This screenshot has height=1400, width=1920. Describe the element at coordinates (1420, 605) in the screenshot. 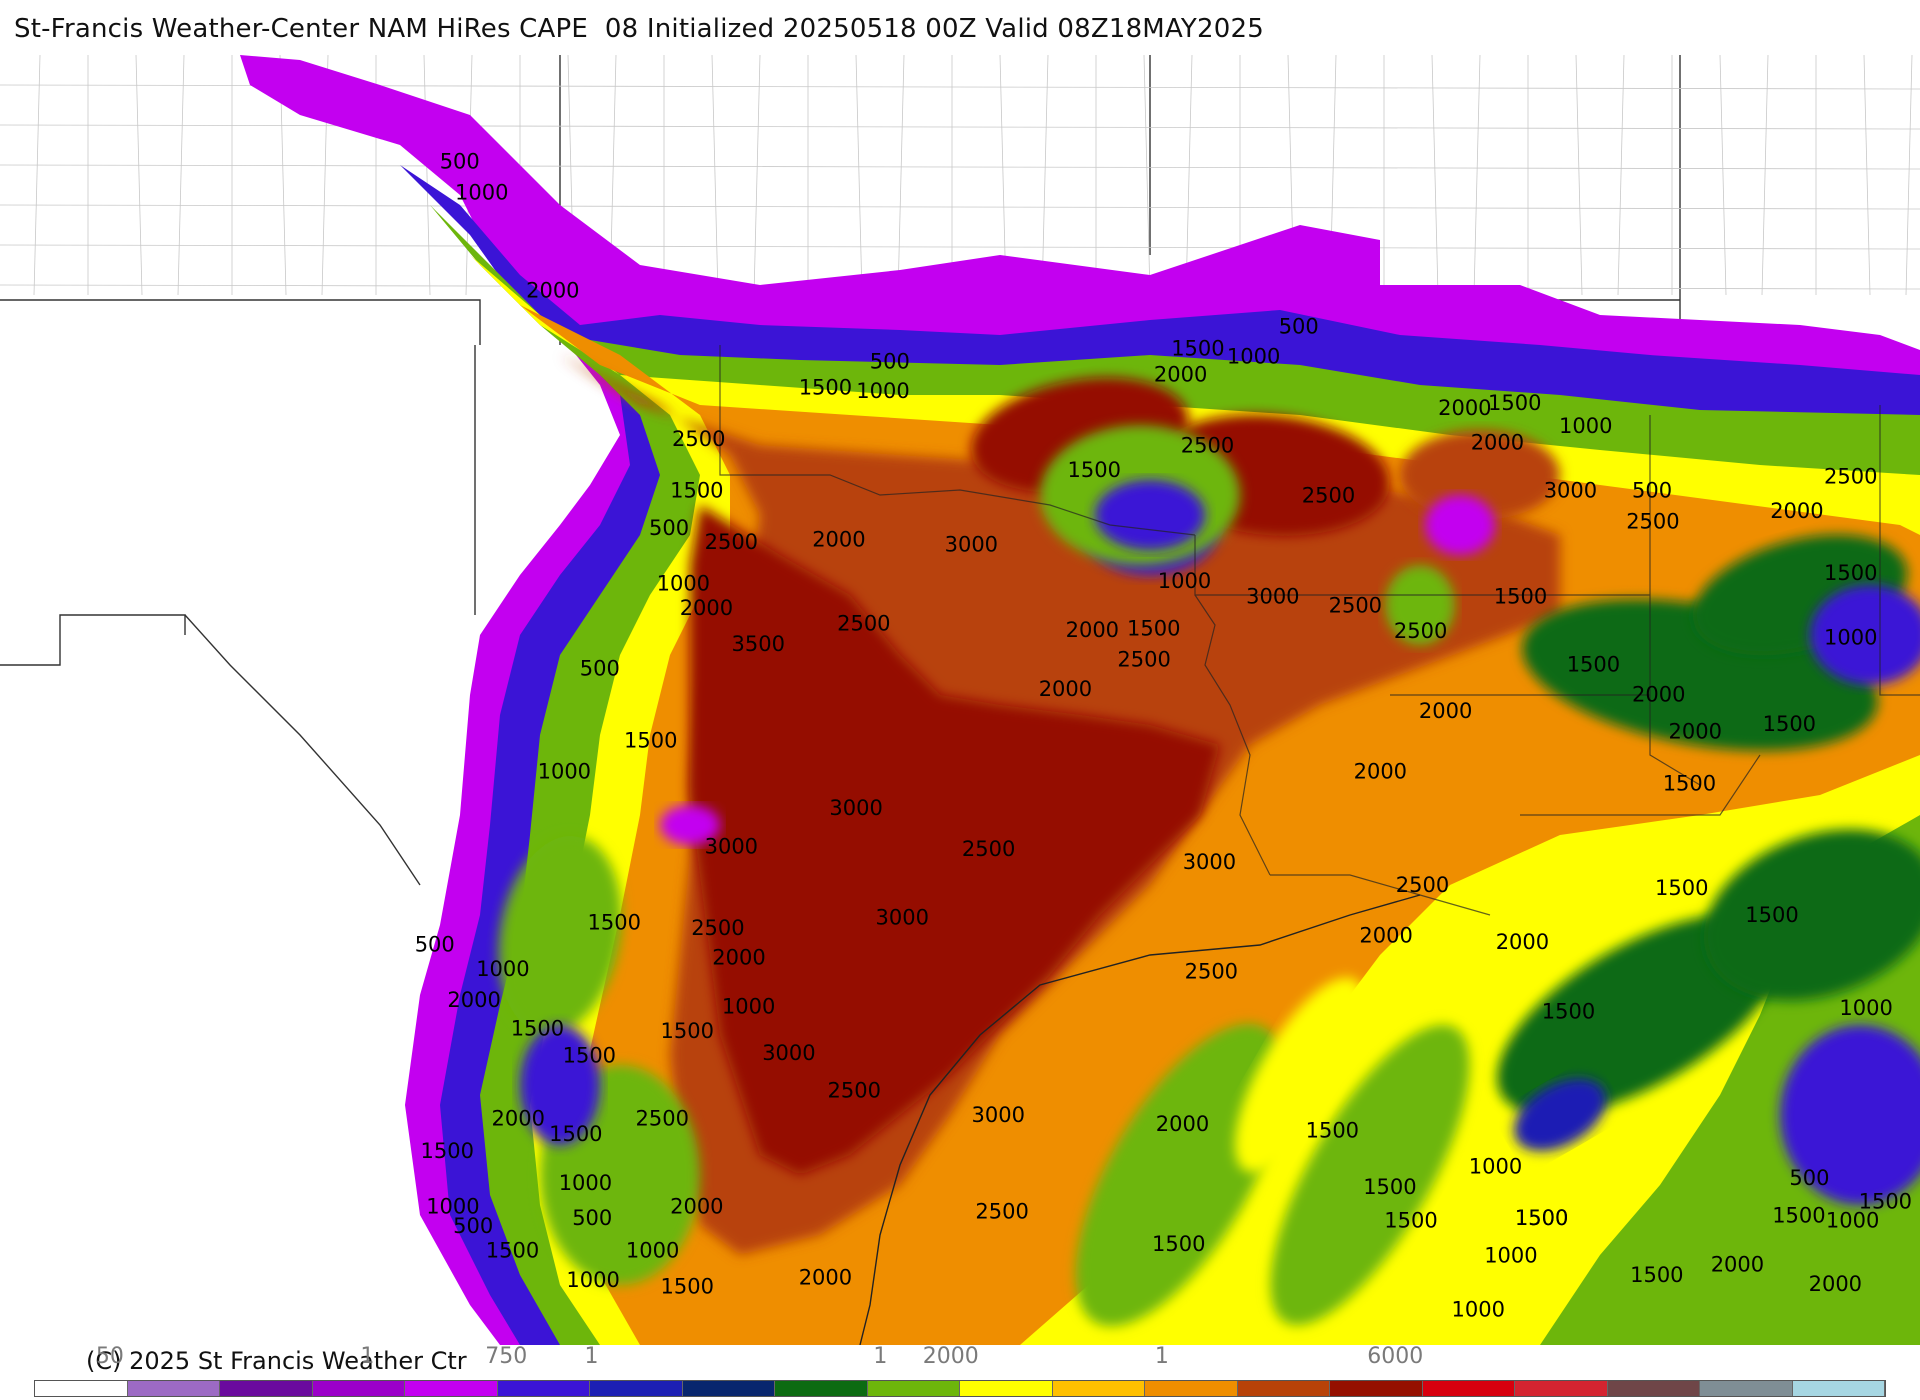

I see `lake-green` at that location.